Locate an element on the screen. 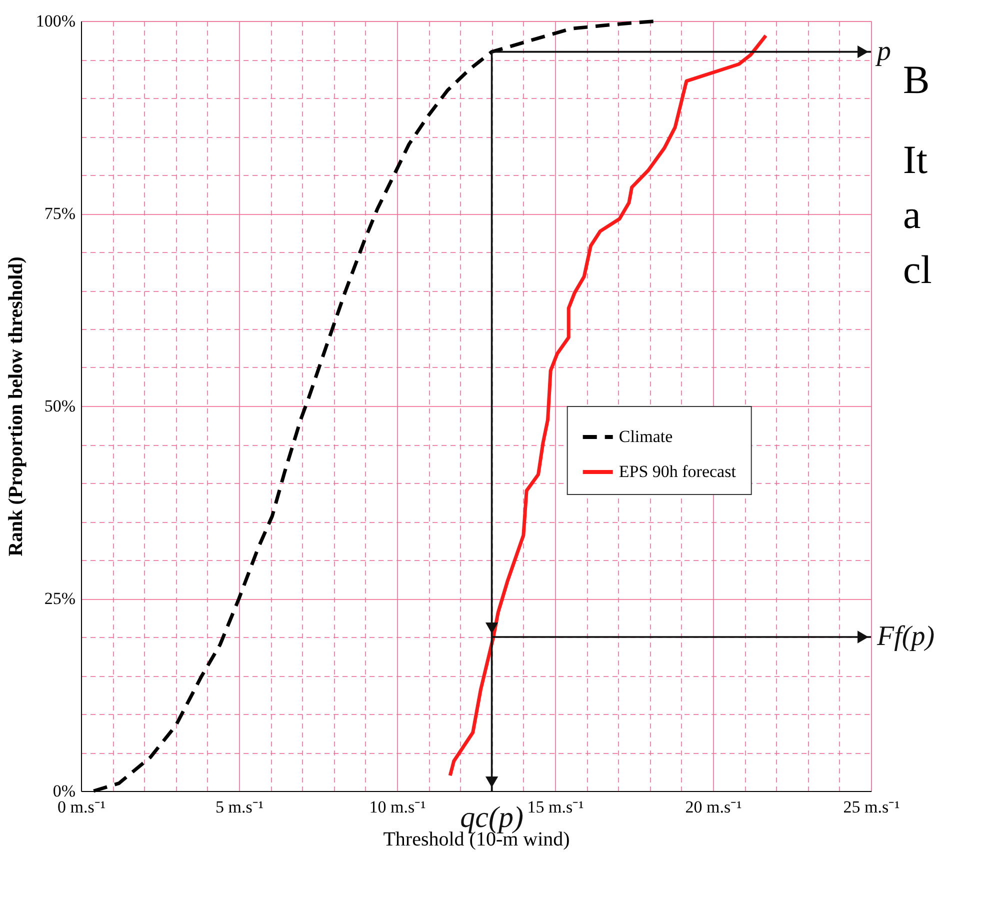 The width and height of the screenshot is (981, 924). y-tick-label: 25% is located at coordinates (60, 598).